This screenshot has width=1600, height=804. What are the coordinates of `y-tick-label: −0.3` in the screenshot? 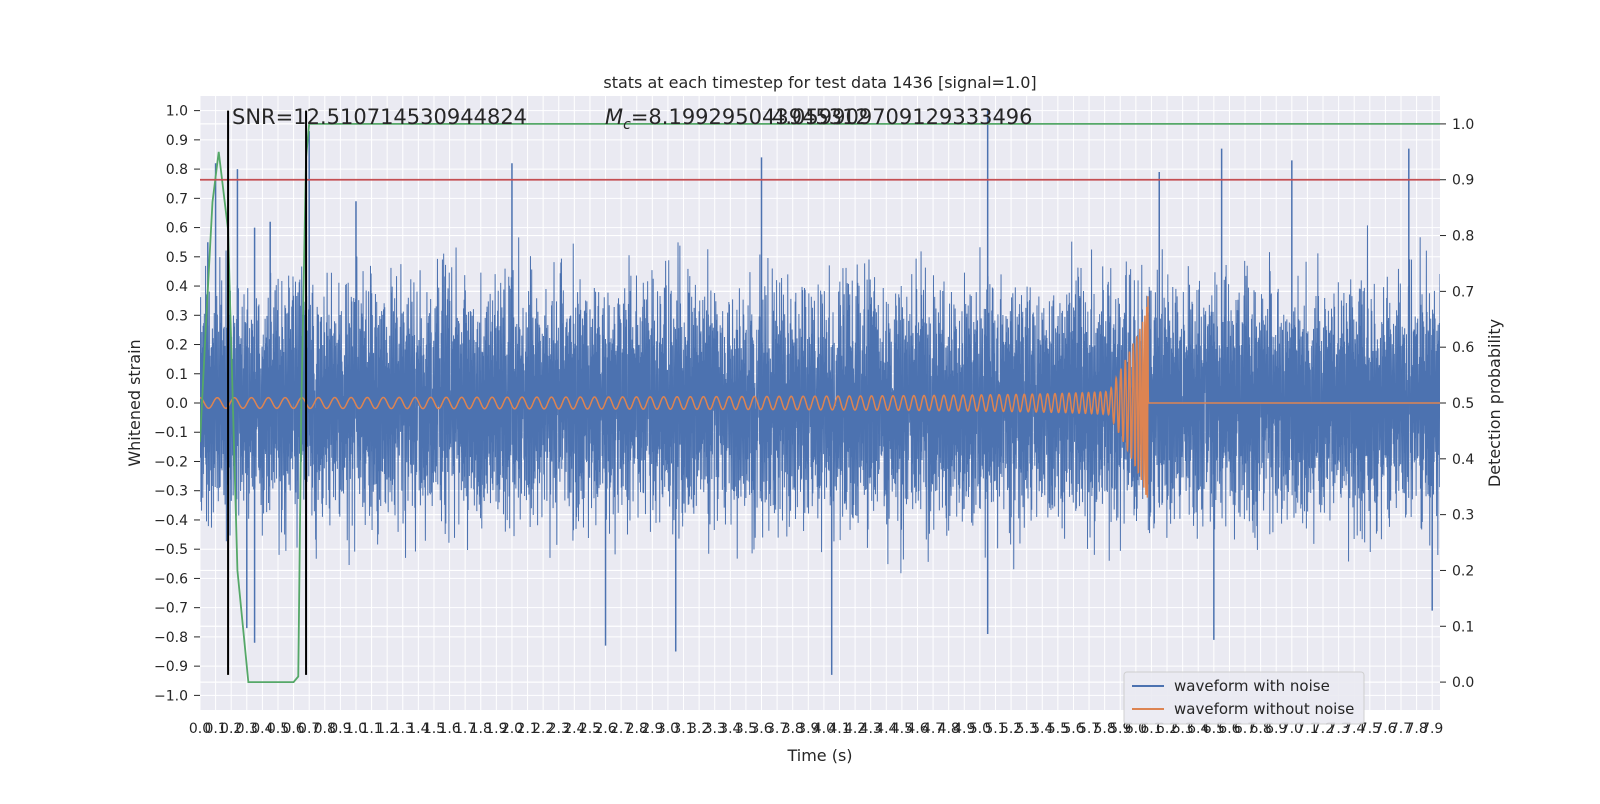 It's located at (171, 492).